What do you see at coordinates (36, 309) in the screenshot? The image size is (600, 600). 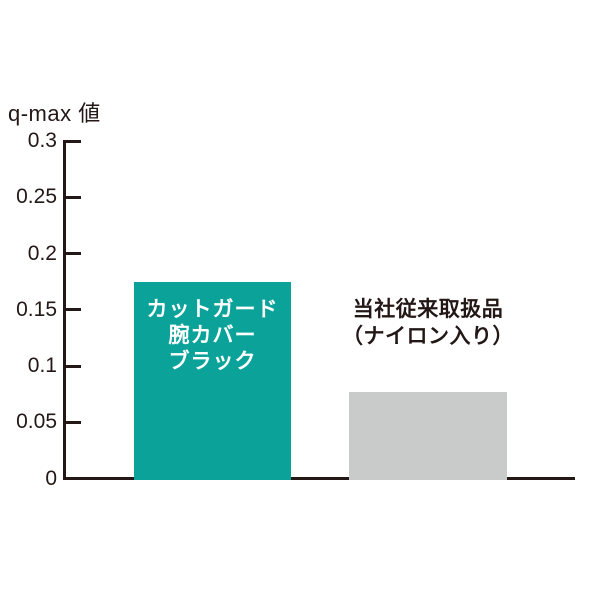 I see `y-axis-tick-label: 0.15` at bounding box center [36, 309].